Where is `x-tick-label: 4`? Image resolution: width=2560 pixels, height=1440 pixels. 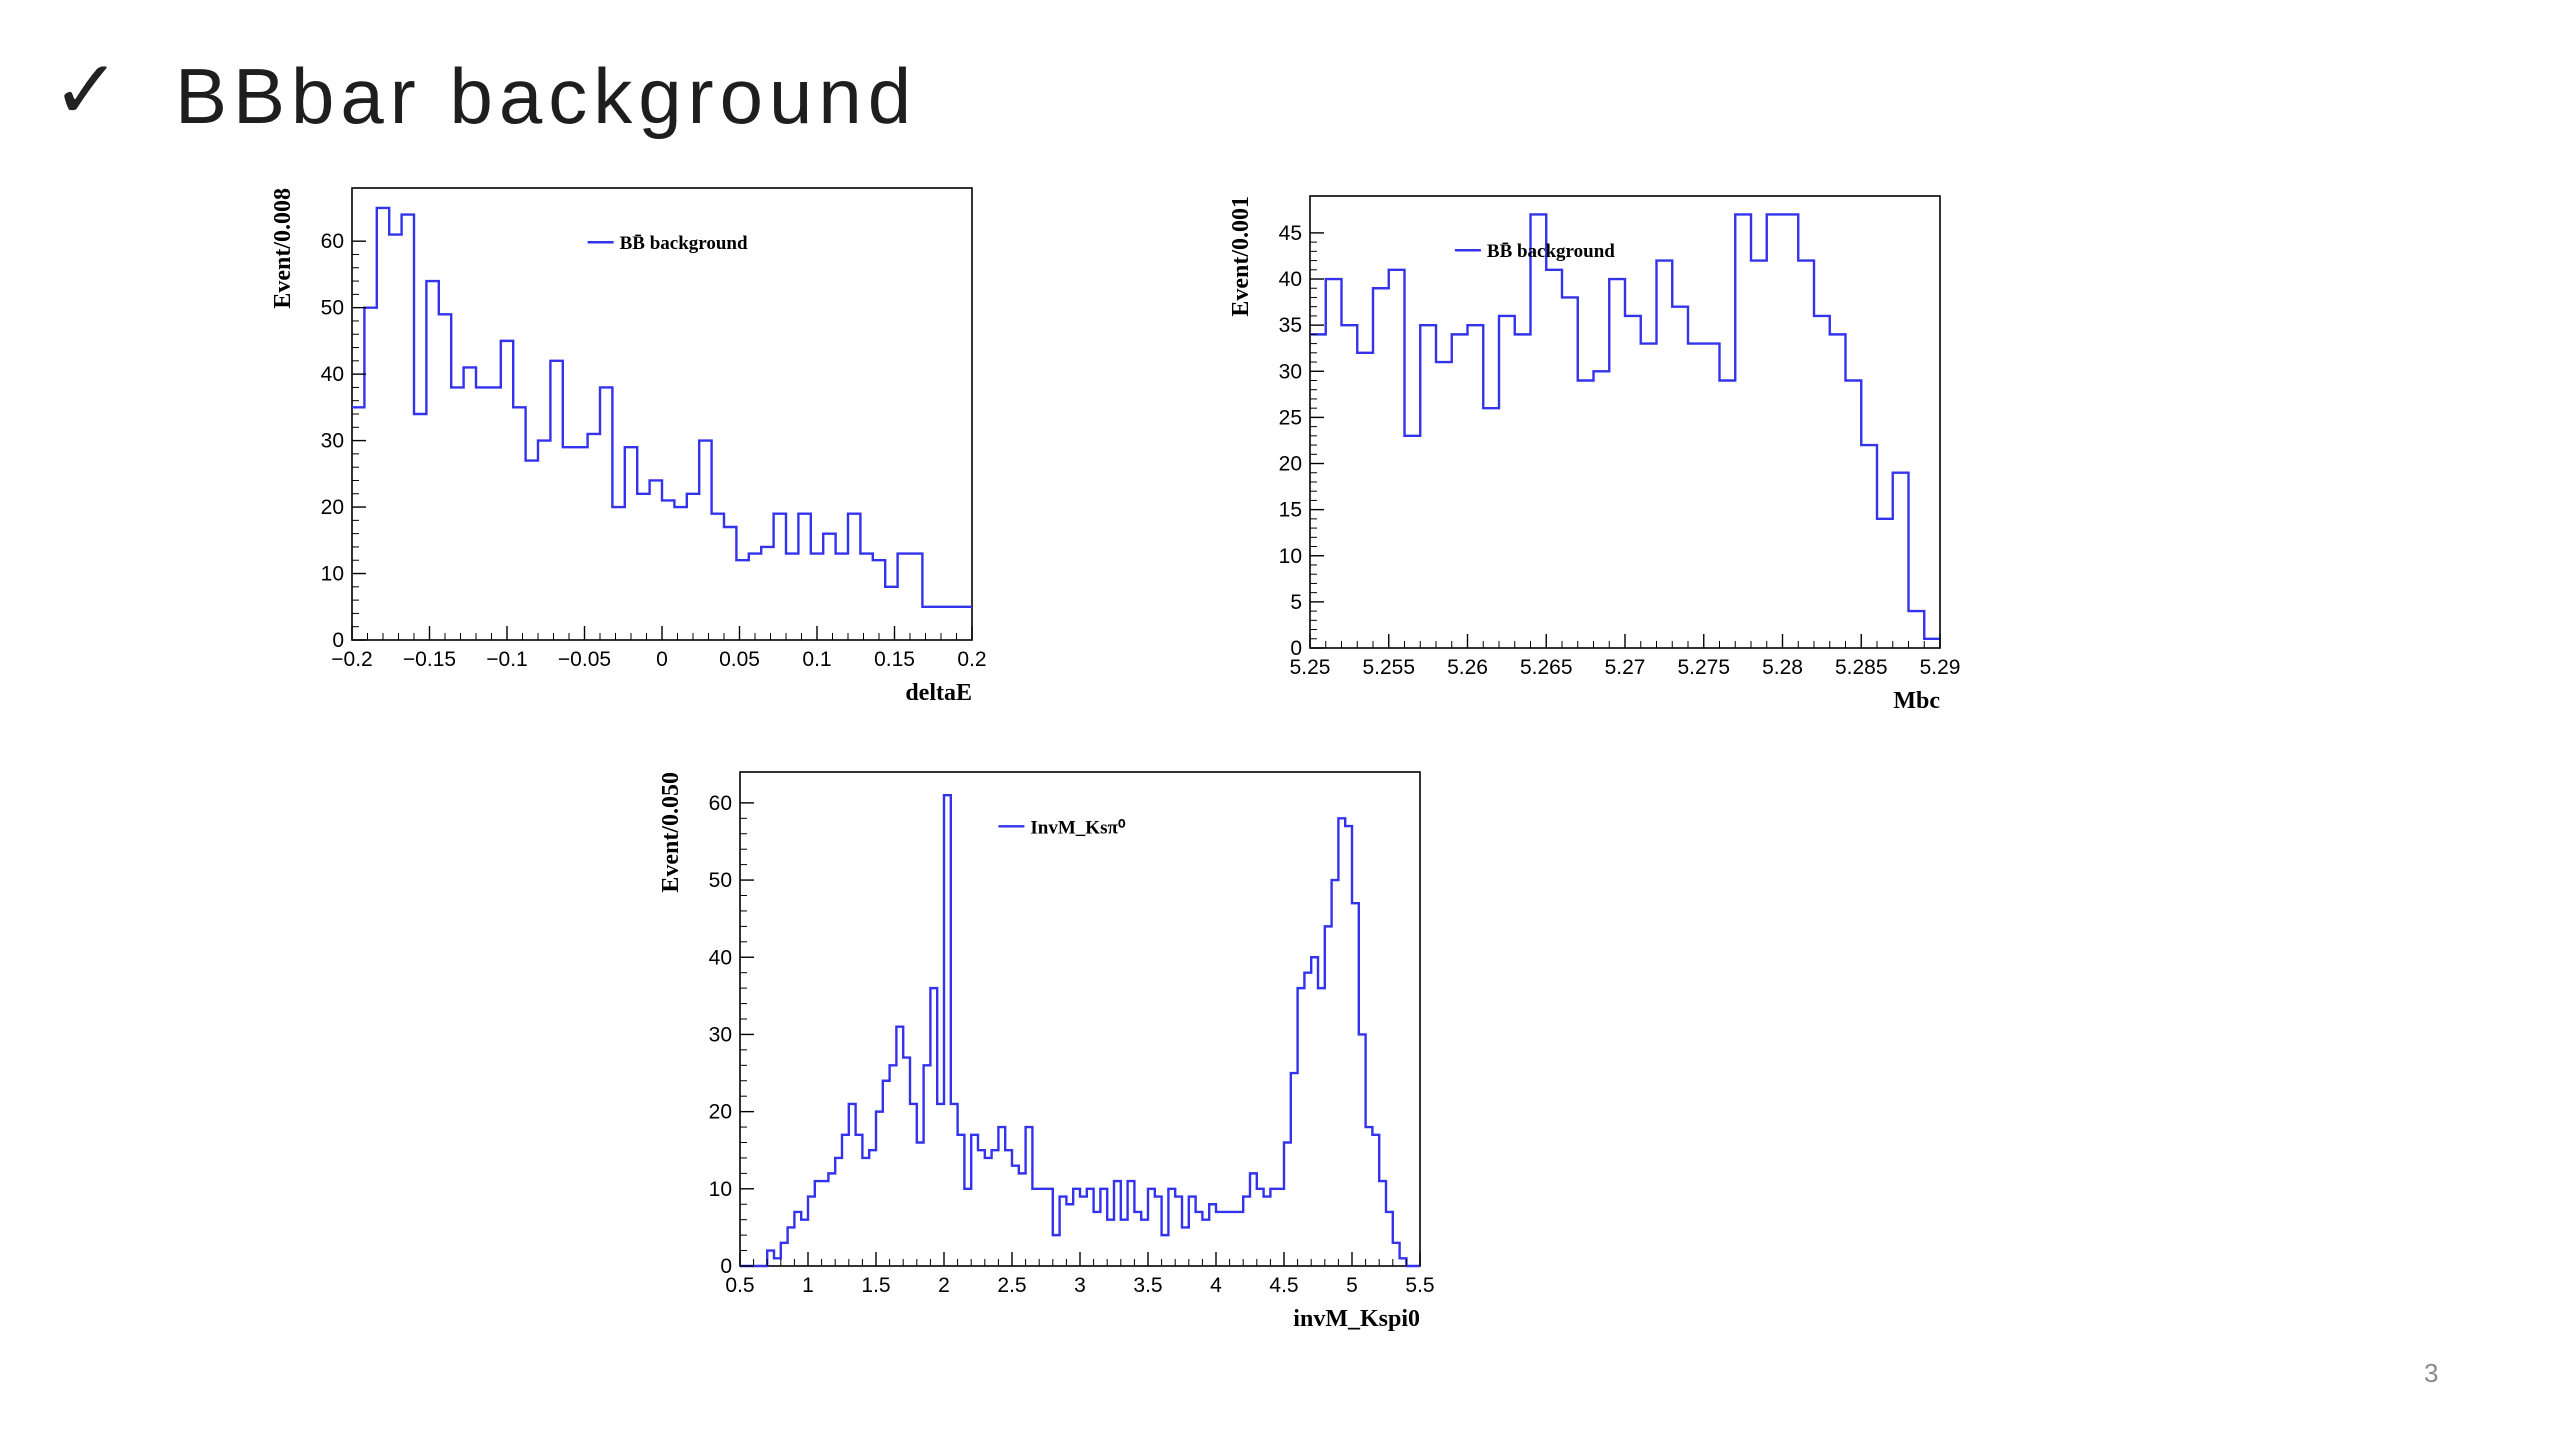 x-tick-label: 4 is located at coordinates (1216, 1285).